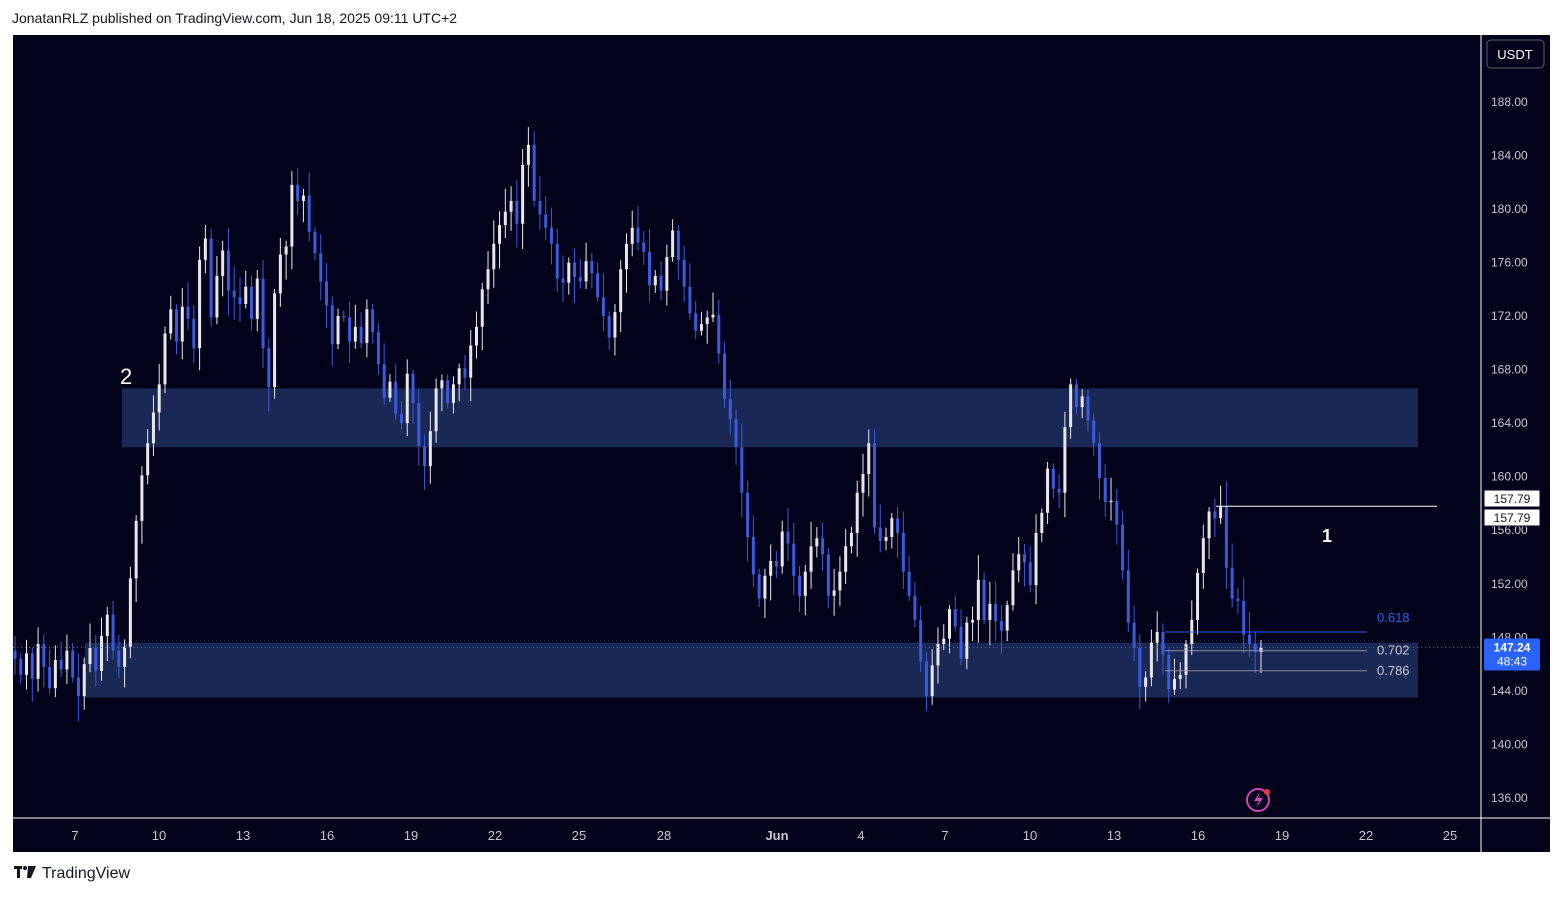  What do you see at coordinates (860, 835) in the screenshot?
I see `time-tick-label: 4` at bounding box center [860, 835].